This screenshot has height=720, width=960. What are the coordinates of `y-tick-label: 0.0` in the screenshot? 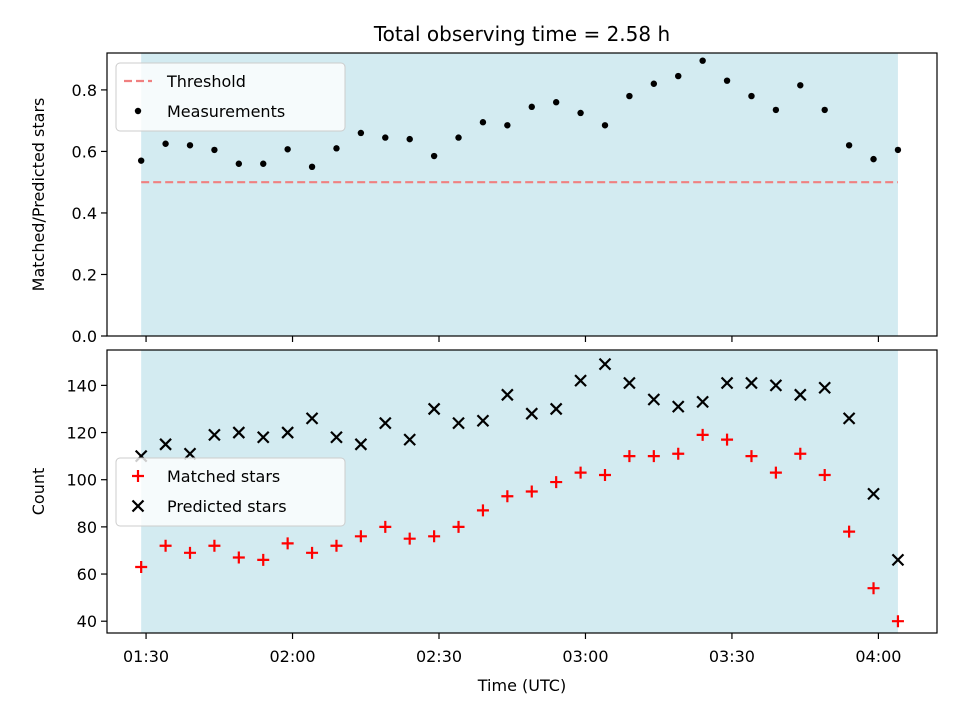 It's located at (84, 336).